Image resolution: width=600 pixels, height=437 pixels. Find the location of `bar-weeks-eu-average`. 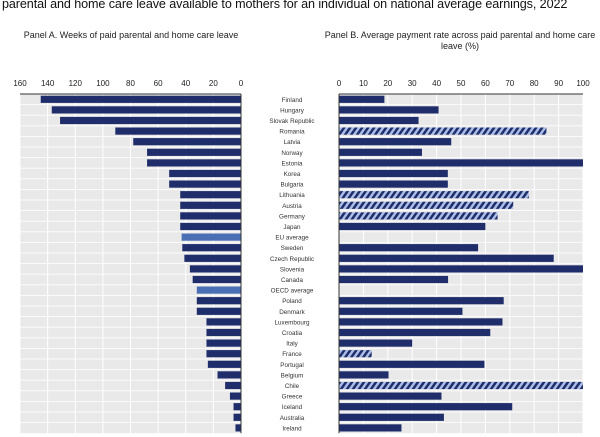

bar-weeks-eu-average is located at coordinates (211, 237).